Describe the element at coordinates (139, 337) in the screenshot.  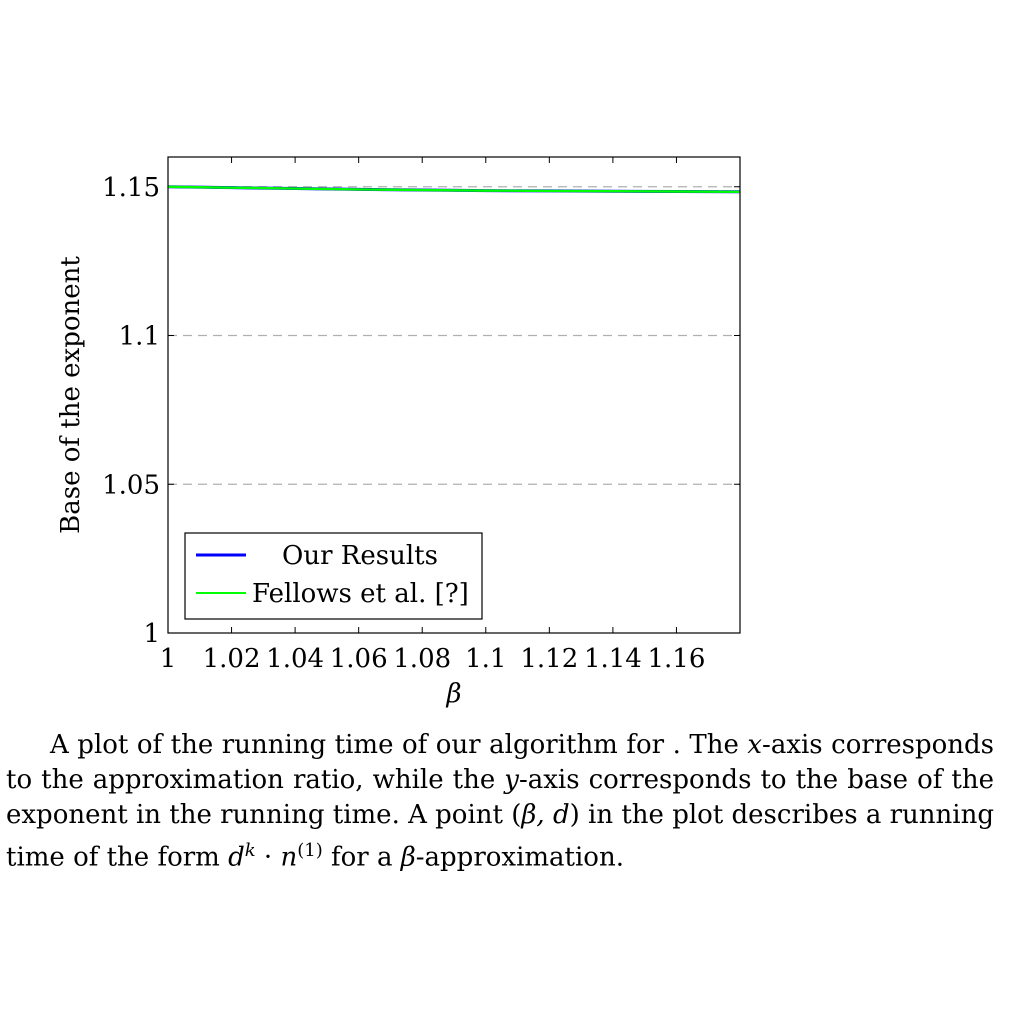
I see `y-tick-label: 1.1` at that location.